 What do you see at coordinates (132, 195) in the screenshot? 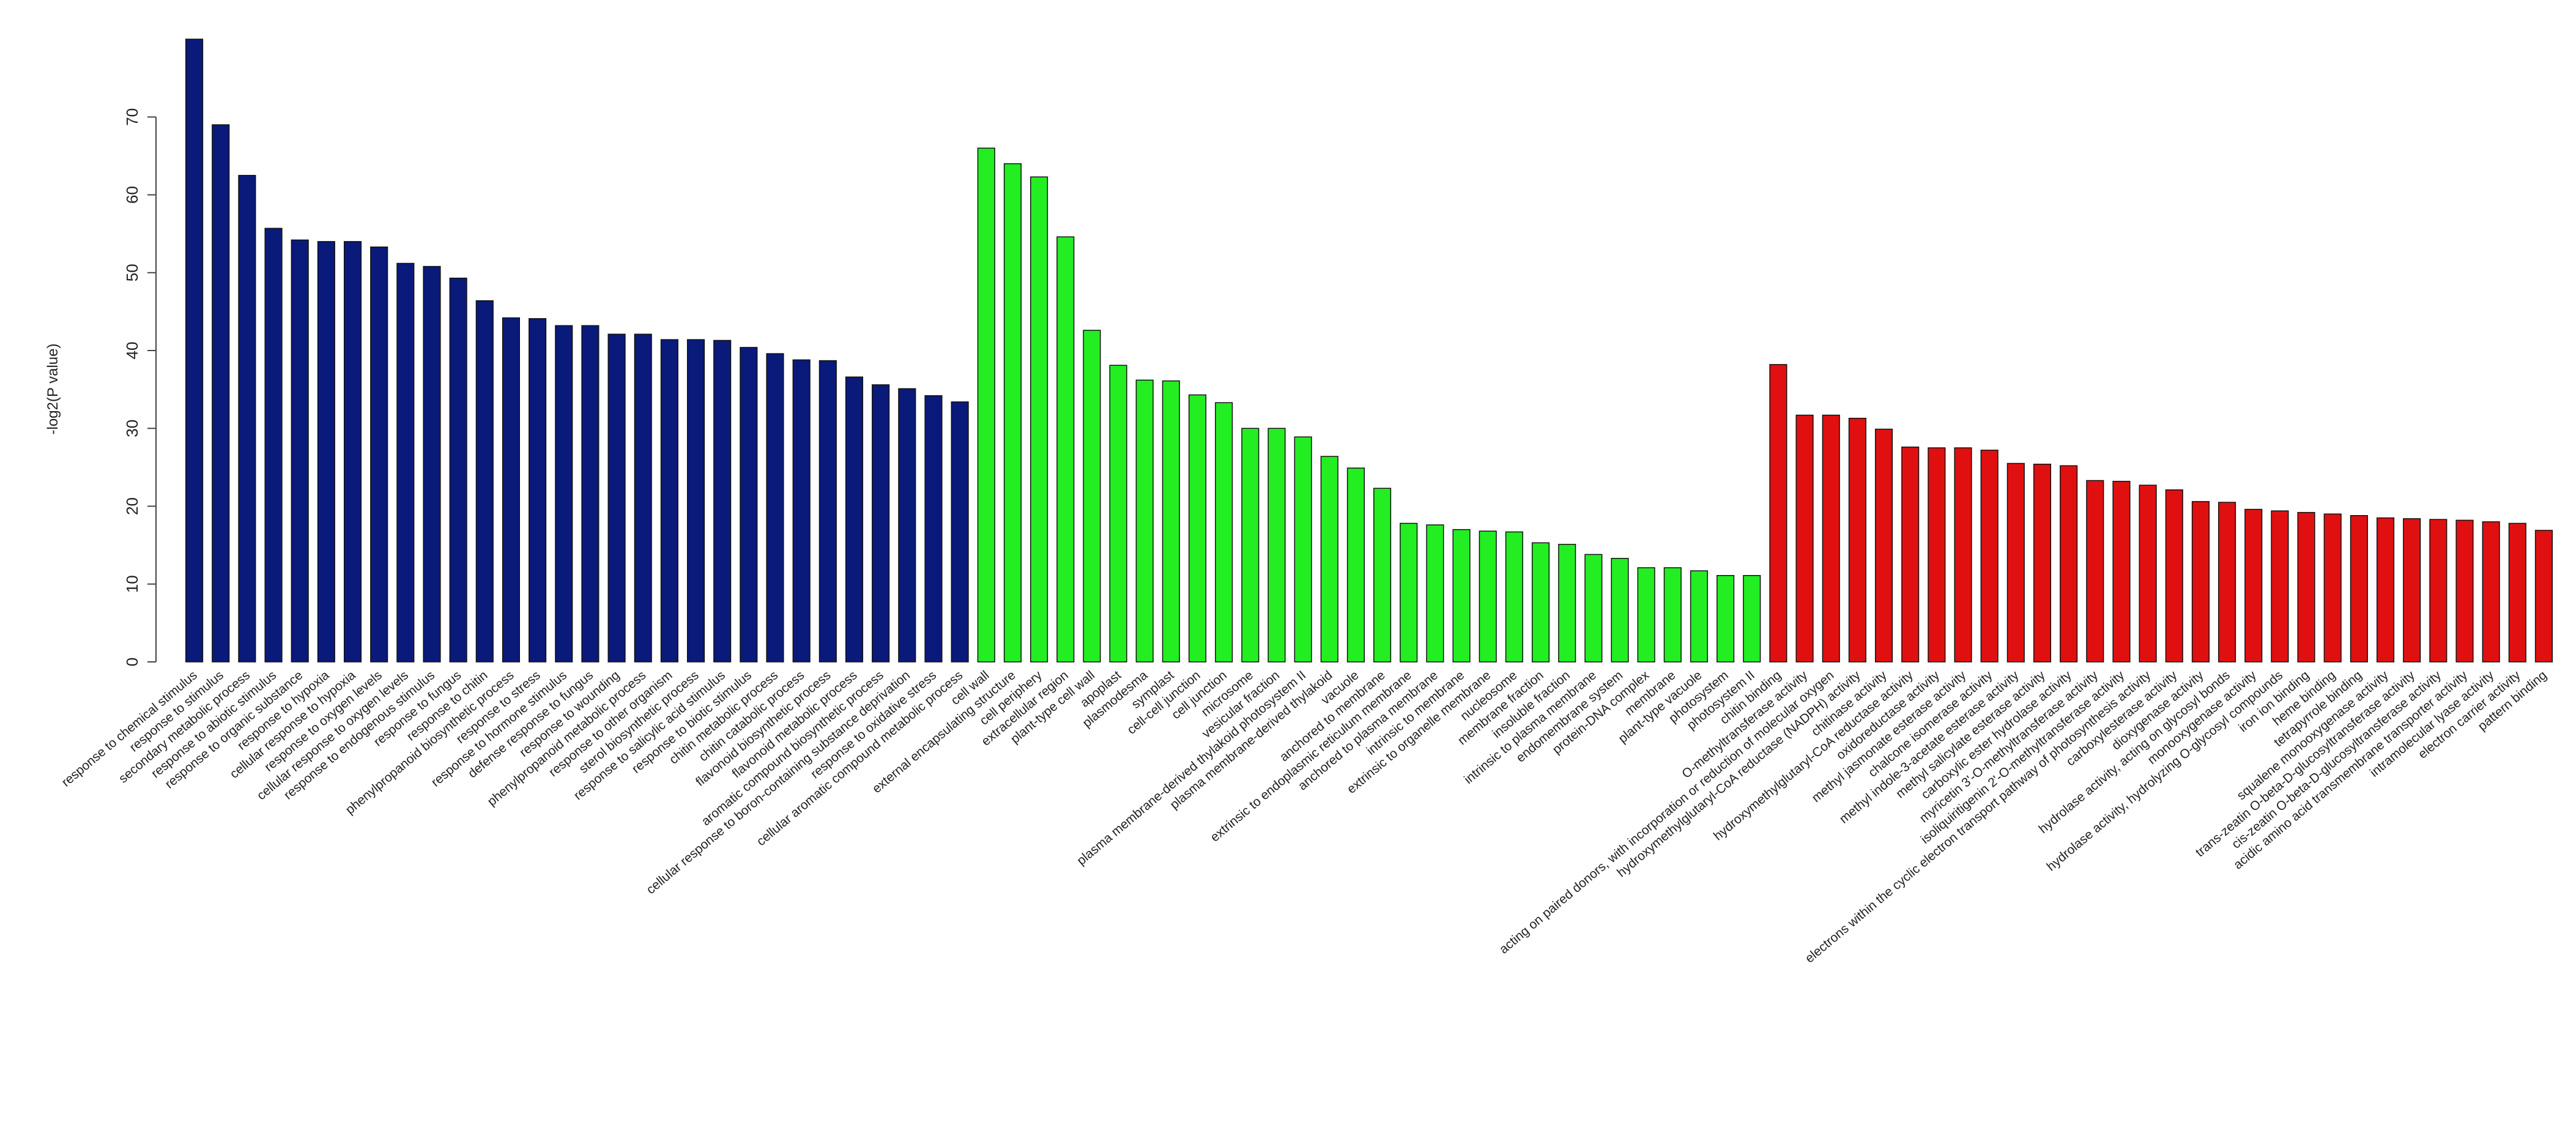
I see `y-tick-label: 60` at bounding box center [132, 195].